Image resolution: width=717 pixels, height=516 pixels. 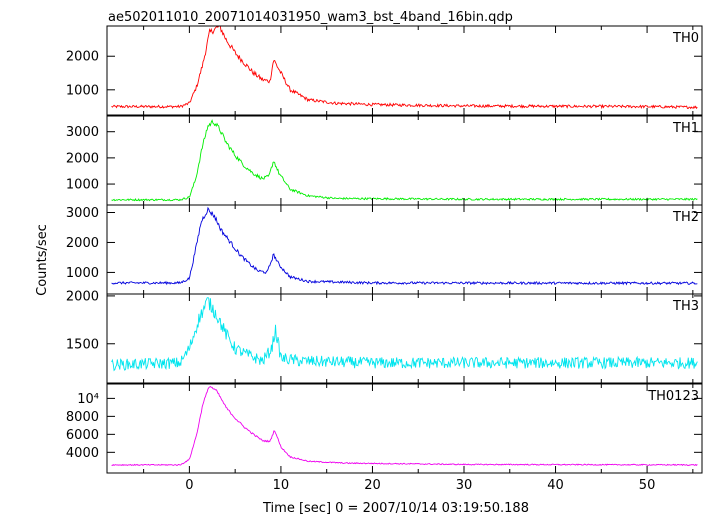 I want to click on panel-label-th0123: TH0123, so click(x=673, y=396).